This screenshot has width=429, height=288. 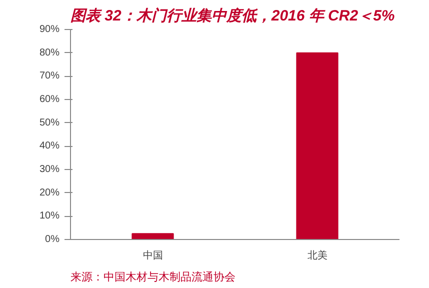 What do you see at coordinates (317, 256) in the screenshot?
I see `x-tick-label: 北美` at bounding box center [317, 256].